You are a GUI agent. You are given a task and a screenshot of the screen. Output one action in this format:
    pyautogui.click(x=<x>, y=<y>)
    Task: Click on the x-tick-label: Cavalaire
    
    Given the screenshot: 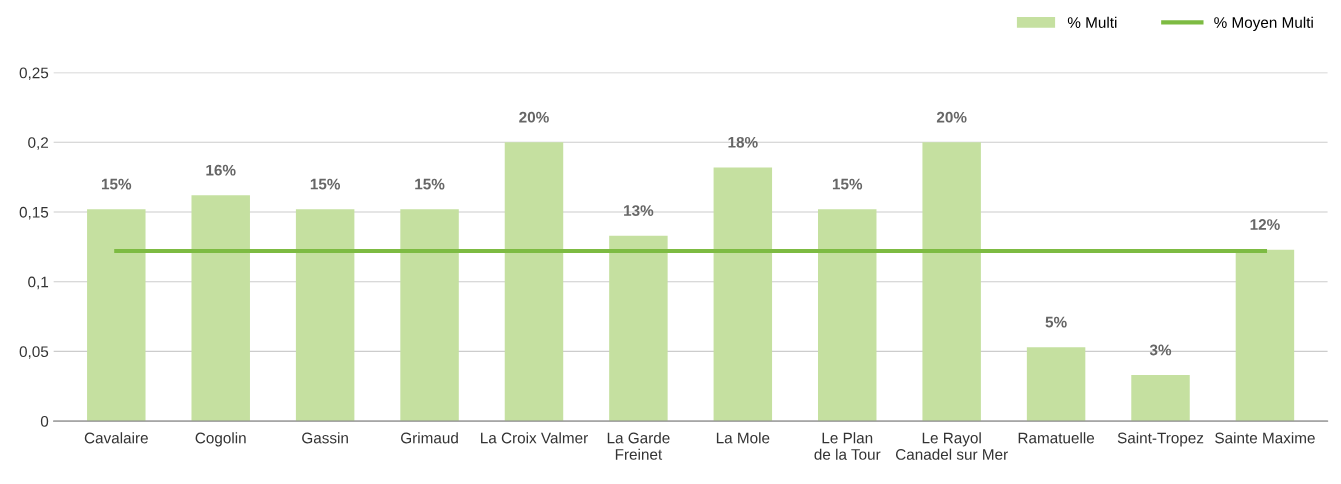 What is the action you would take?
    pyautogui.click(x=116, y=438)
    